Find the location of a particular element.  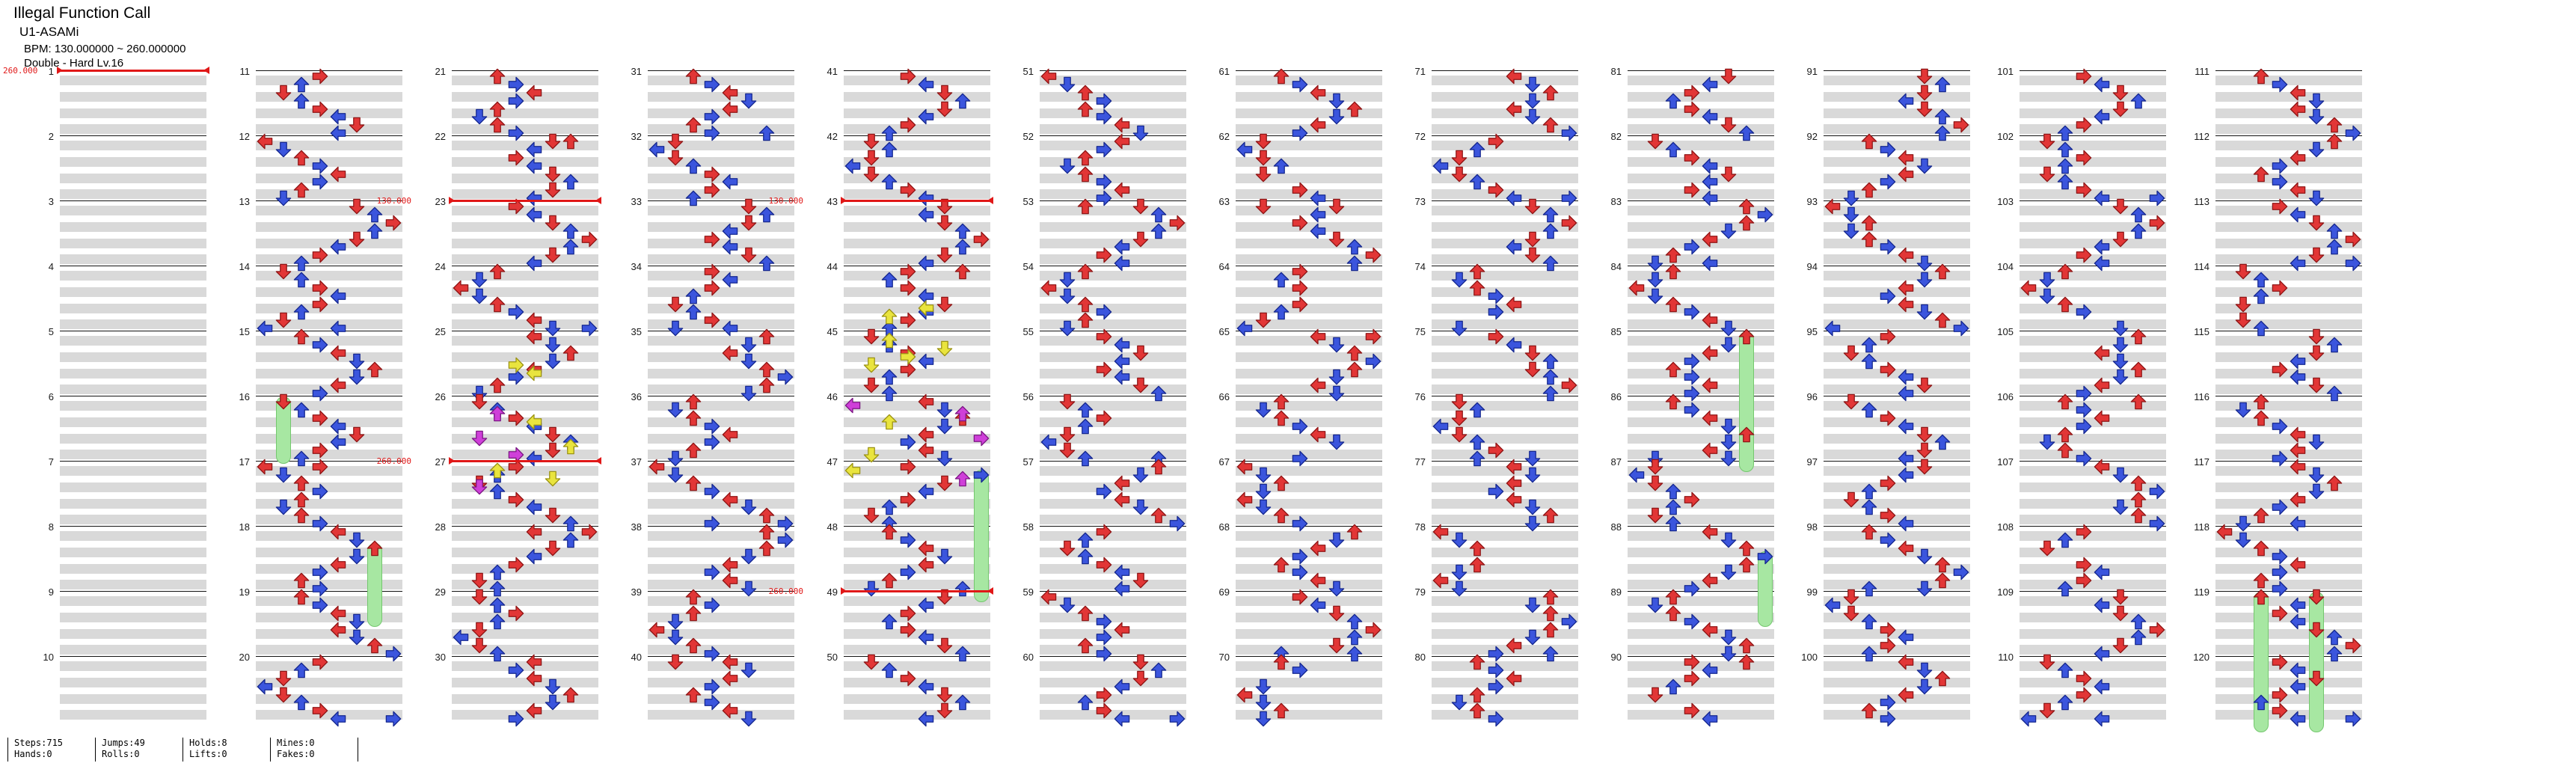

measure: 7 is located at coordinates (127, 491).